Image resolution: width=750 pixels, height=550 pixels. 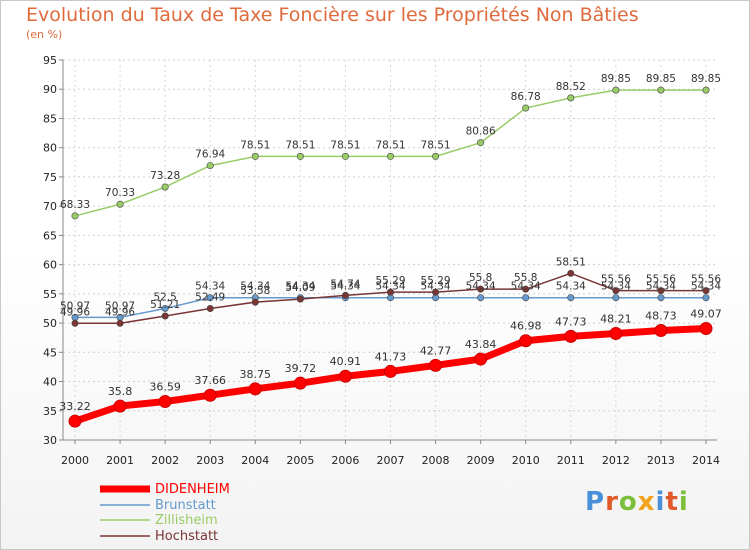 I want to click on legend-label-zillisheim: Zillisheim, so click(x=186, y=520).